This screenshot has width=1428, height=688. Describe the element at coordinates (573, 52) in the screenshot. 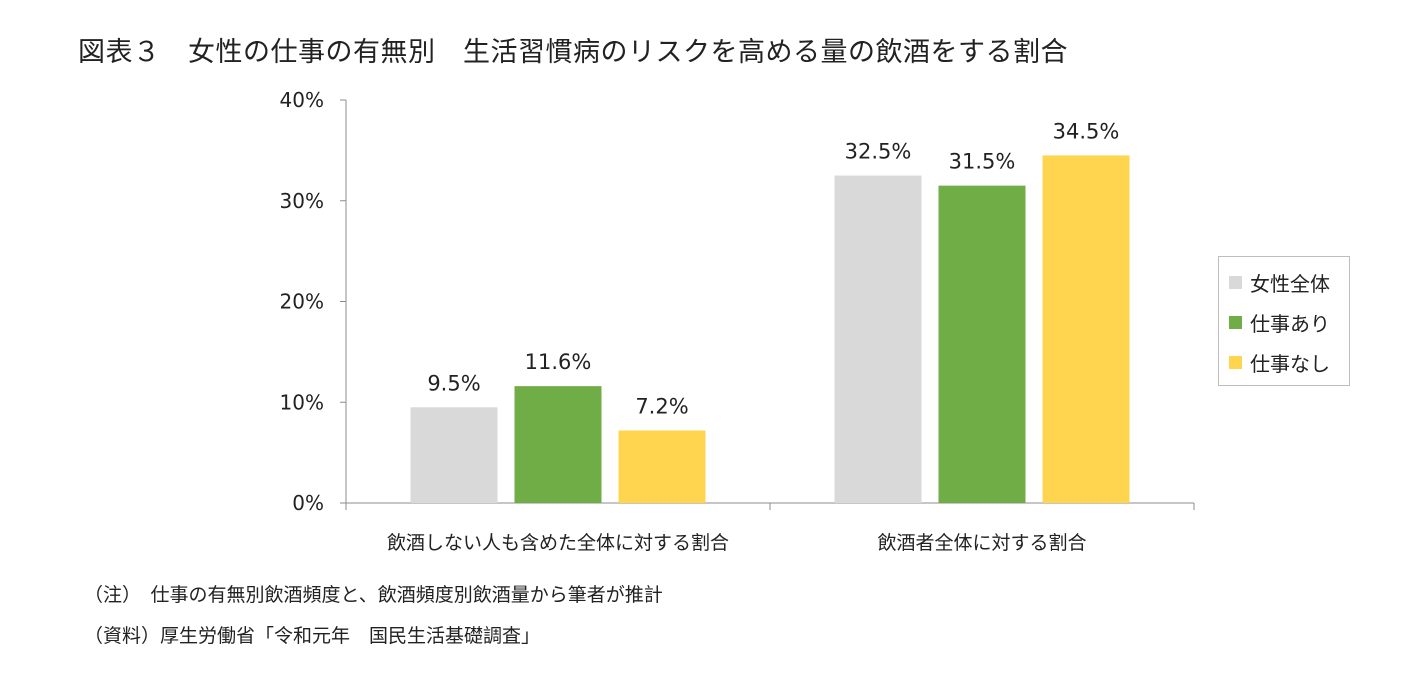

I see `chart-title: 図表３ 女性の仕事の有無別 生活習慣病のリスクを高める量の飲酒をする割合` at that location.